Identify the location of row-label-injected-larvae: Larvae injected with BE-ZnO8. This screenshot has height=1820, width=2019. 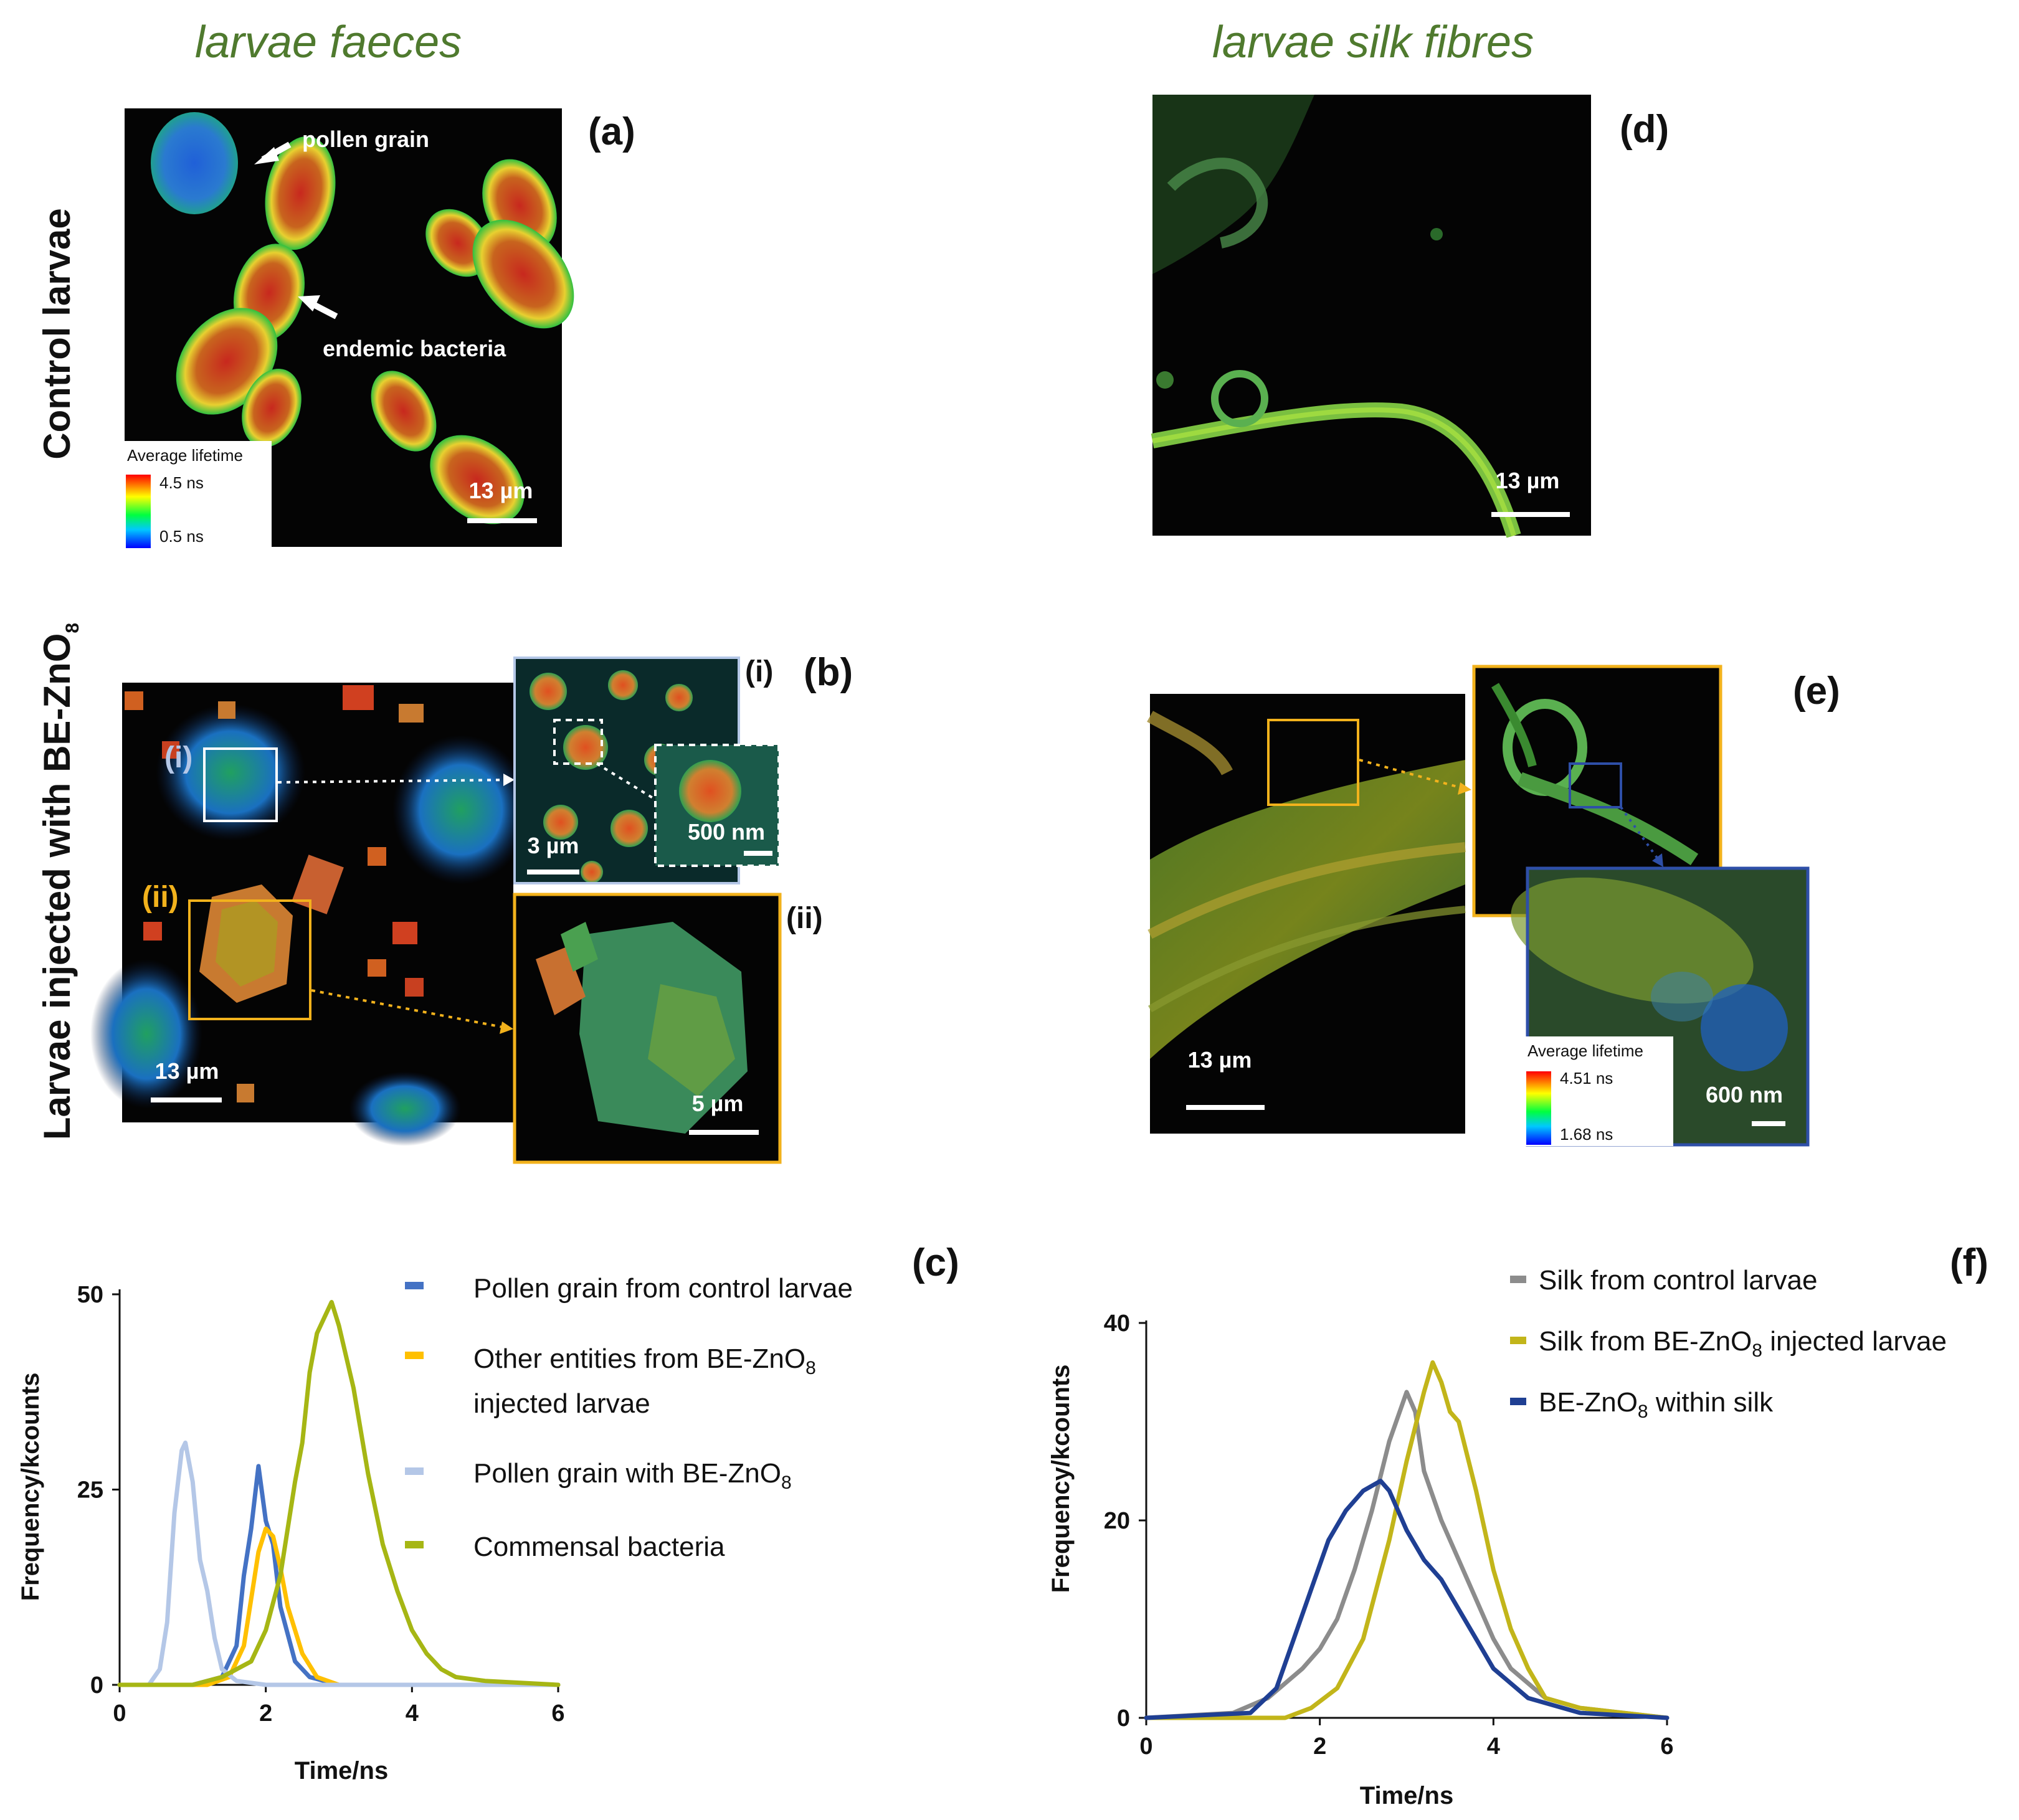
(59, 882).